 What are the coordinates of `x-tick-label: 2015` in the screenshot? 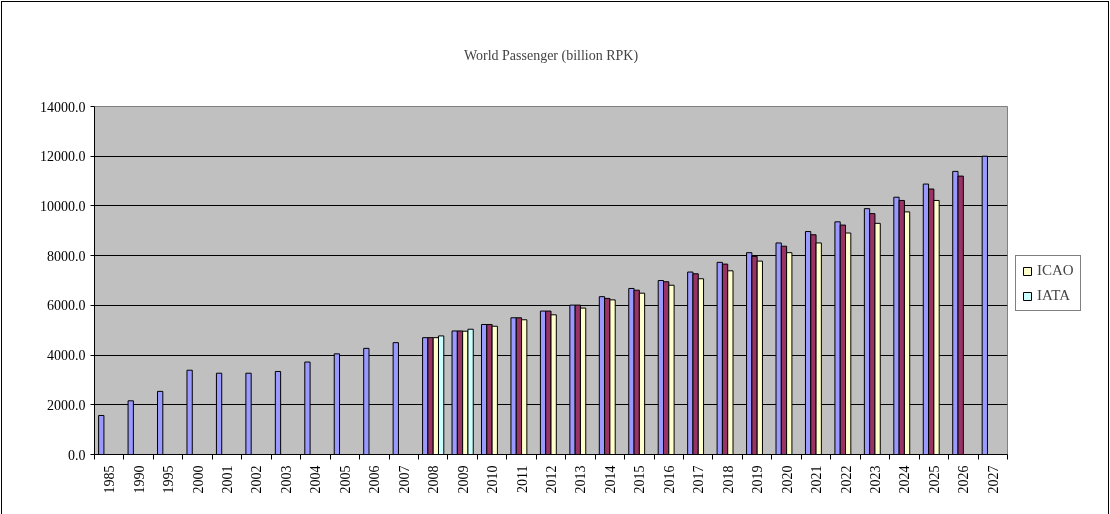 It's located at (640, 479).